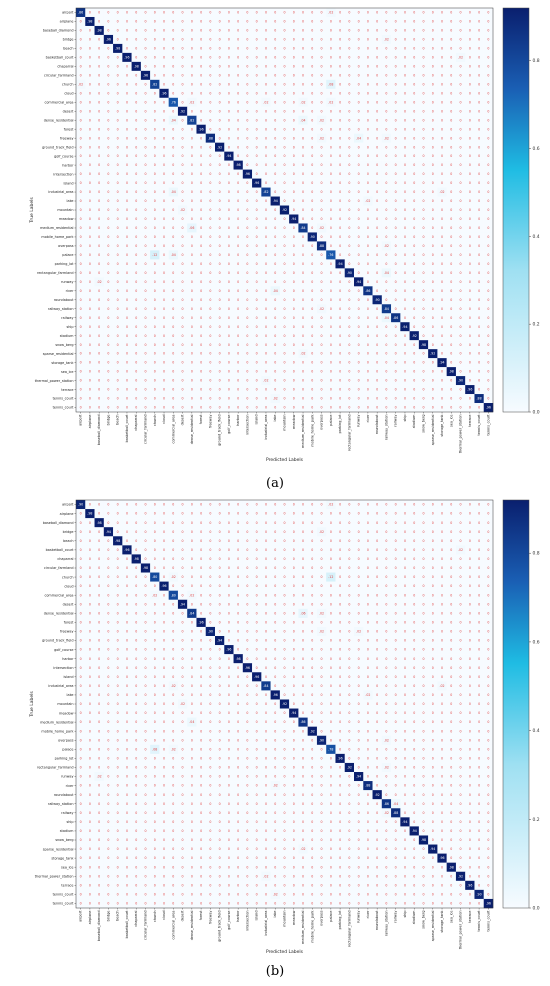 The width and height of the screenshot is (550, 986). I want to click on colorbar-tick-label: 0.2, so click(536, 325).